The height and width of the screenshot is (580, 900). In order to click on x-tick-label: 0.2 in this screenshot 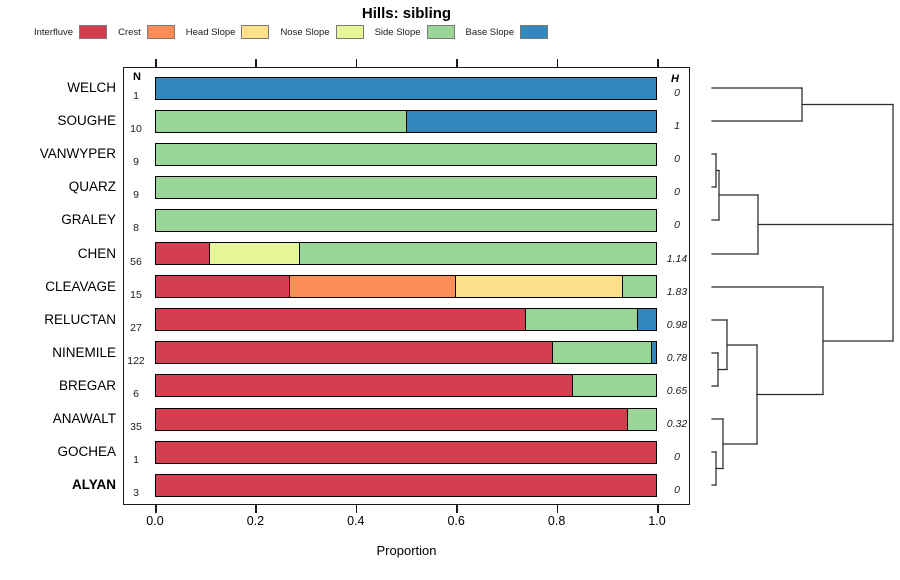, I will do `click(255, 521)`.